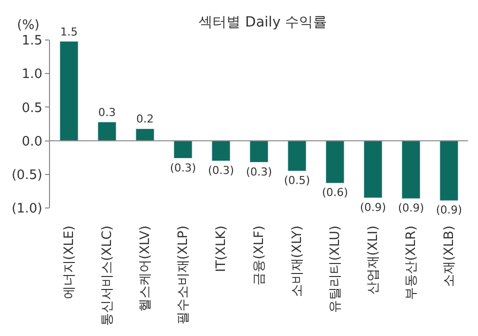 Image resolution: width=478 pixels, height=336 pixels. Describe the element at coordinates (335, 193) in the screenshot. I see `data-label: (0.6)` at that location.